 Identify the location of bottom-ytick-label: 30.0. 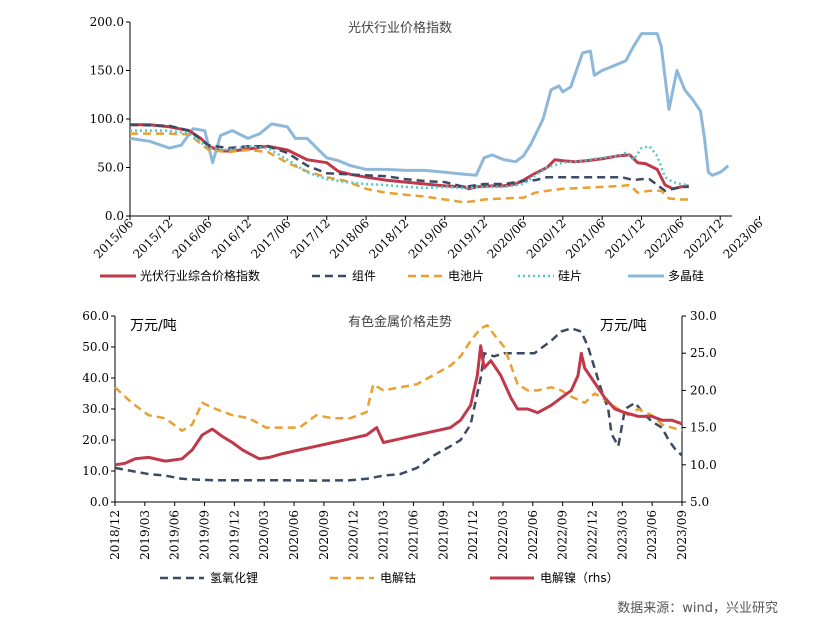
(95, 409).